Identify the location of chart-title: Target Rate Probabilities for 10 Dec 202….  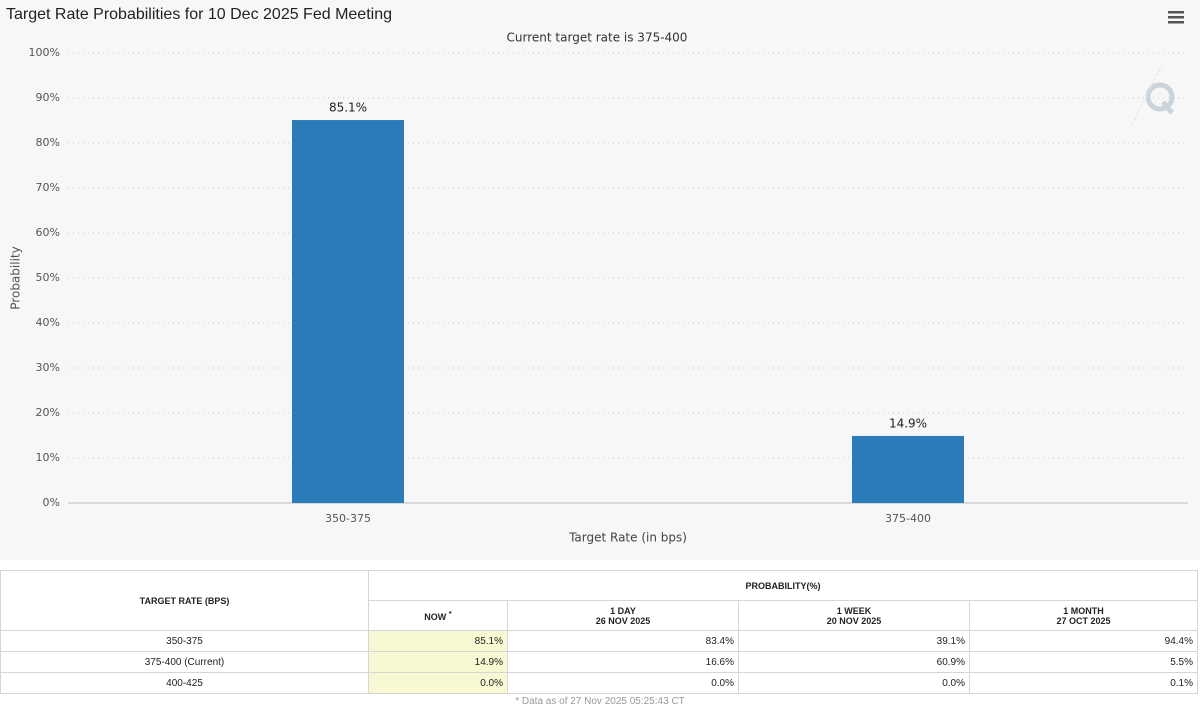
(199, 14).